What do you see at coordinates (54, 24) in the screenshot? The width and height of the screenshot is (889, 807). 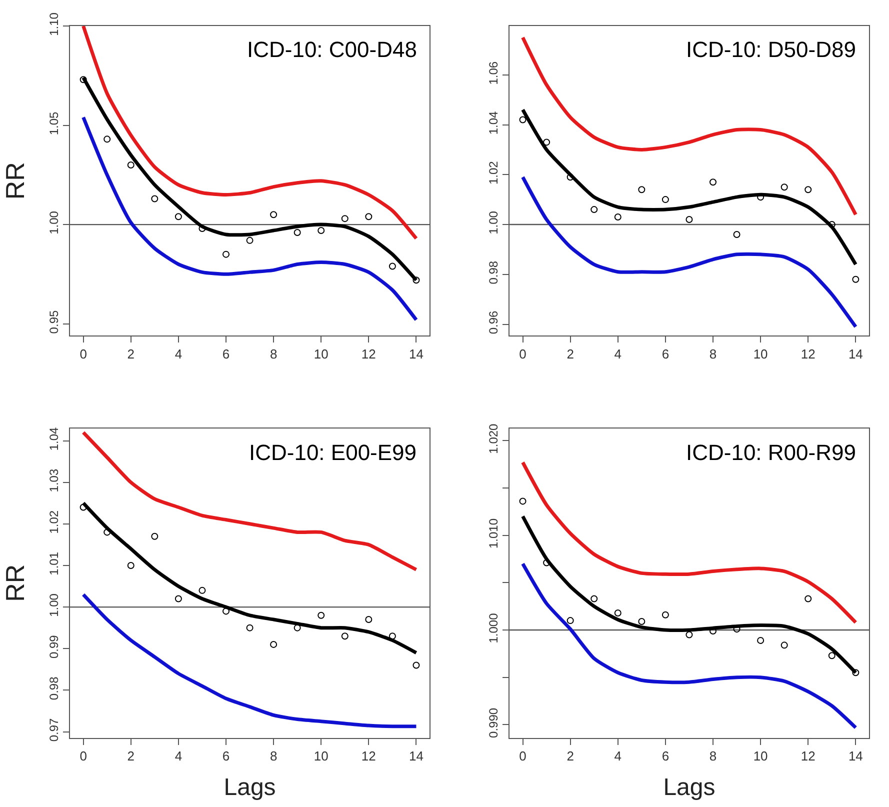 I see `y-tick-label: 1.10` at bounding box center [54, 24].